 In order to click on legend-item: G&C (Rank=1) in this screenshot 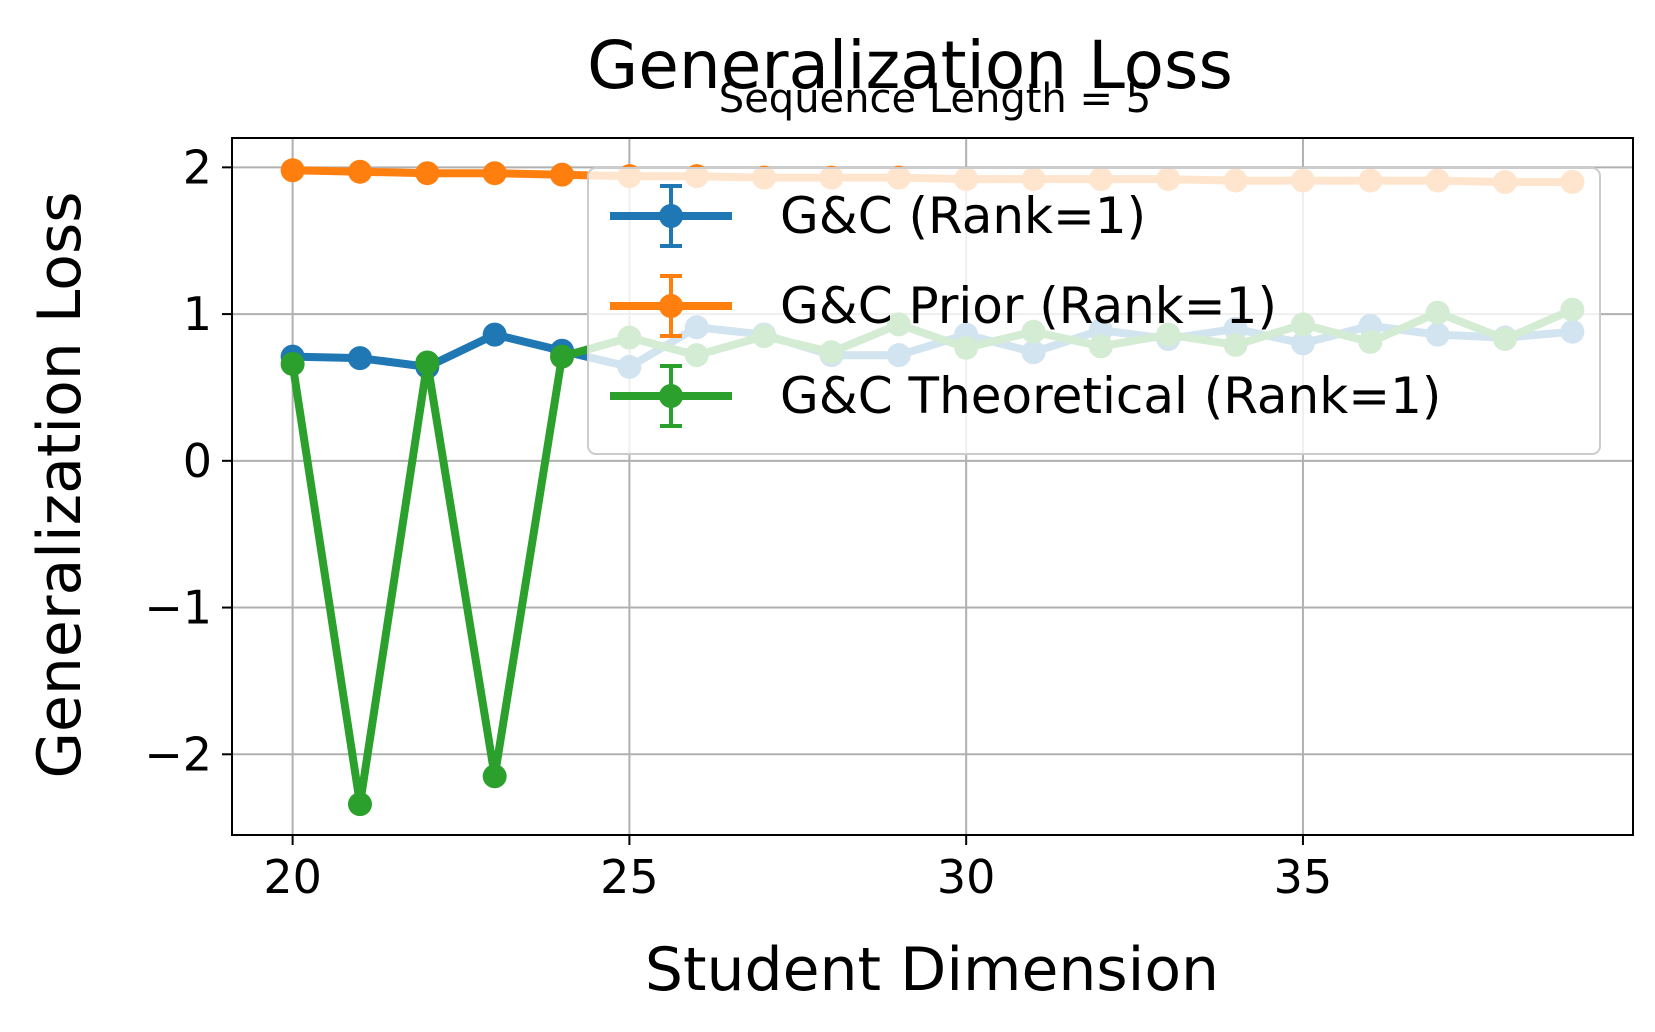, I will do `click(878, 216)`.